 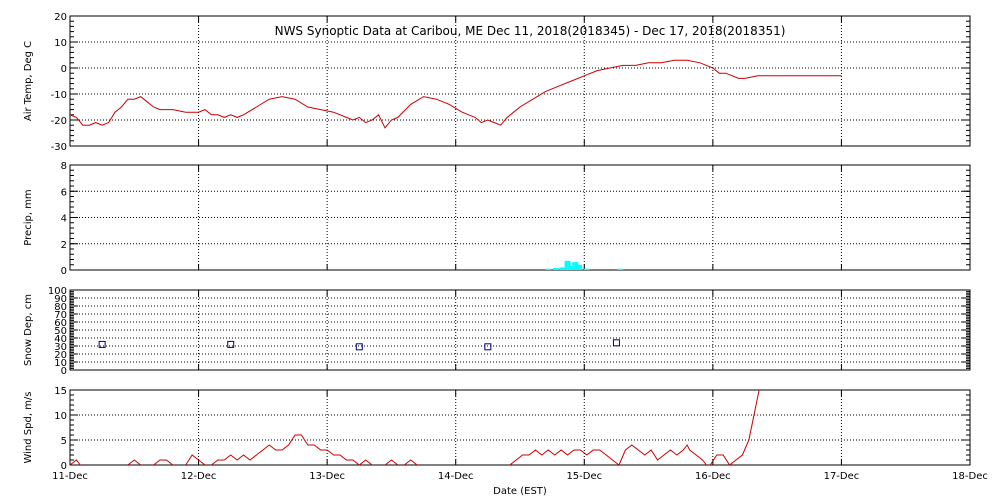 What do you see at coordinates (59, 121) in the screenshot?
I see `air-temp-ytick-label: -20` at bounding box center [59, 121].